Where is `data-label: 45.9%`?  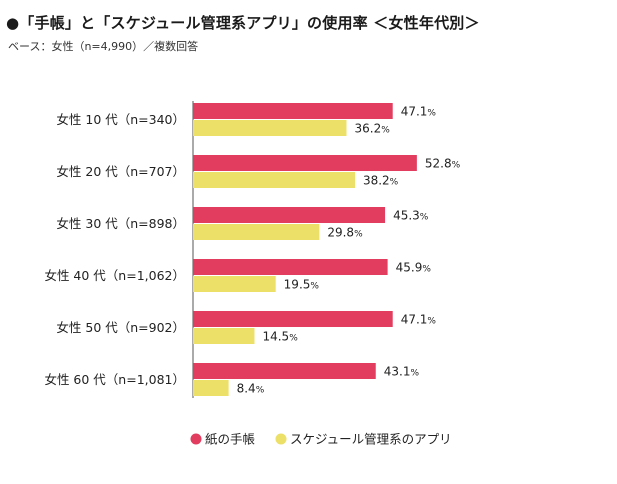
data-label: 45.9% is located at coordinates (414, 268).